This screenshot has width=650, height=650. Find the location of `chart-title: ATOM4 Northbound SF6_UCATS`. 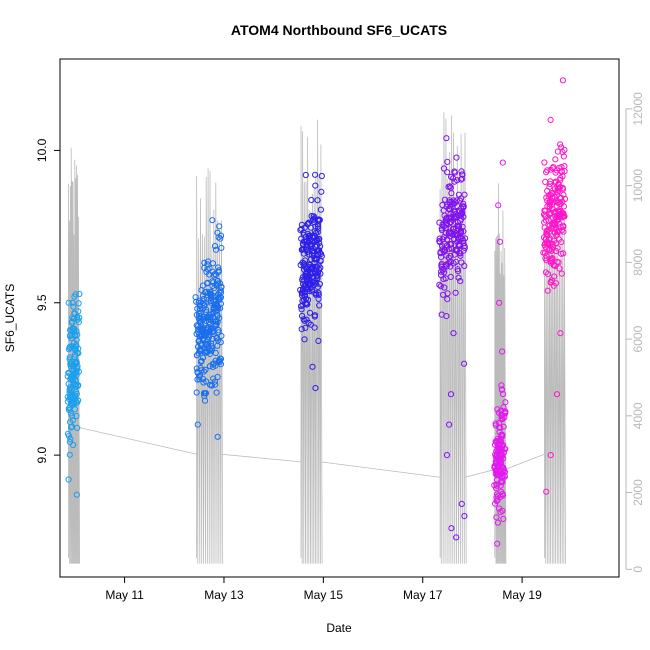

chart-title: ATOM4 Northbound SF6_UCATS is located at coordinates (339, 30).